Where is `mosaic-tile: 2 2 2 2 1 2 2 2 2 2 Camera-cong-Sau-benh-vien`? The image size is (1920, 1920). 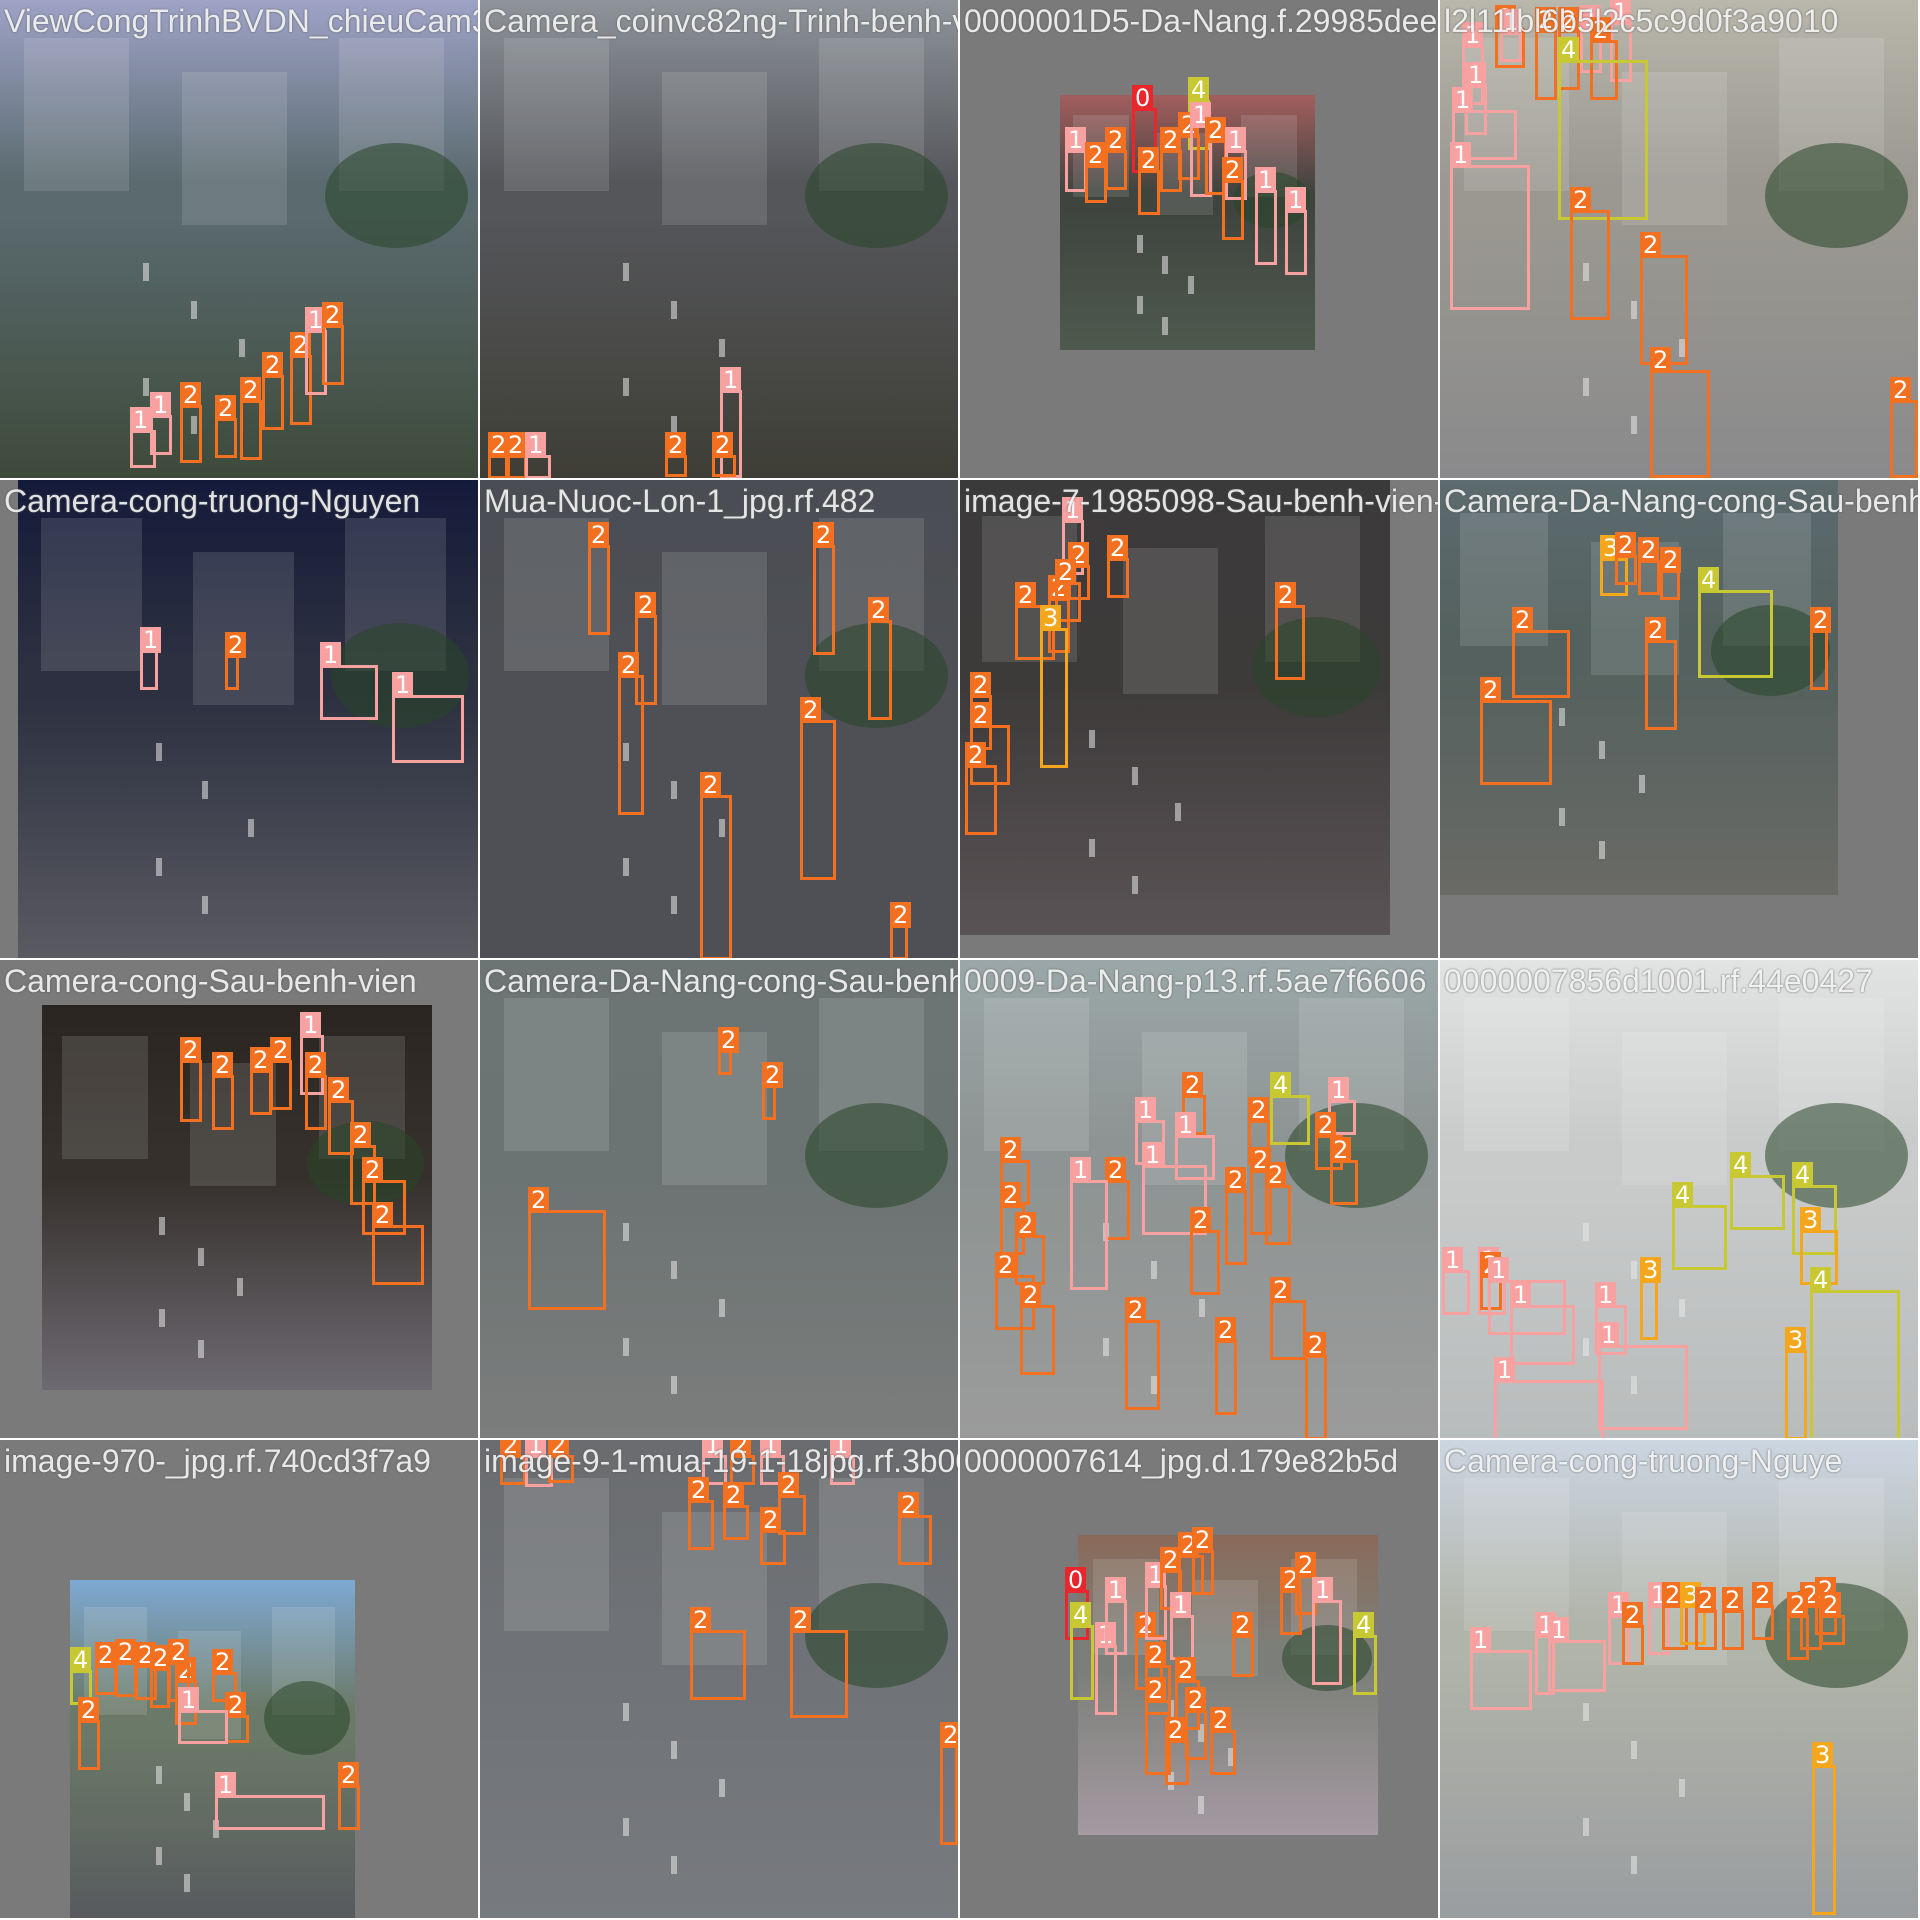
mosaic-tile: 2 2 2 2 1 2 2 2 2 2 Camera-cong-Sau-benh-vien is located at coordinates (239, 1199).